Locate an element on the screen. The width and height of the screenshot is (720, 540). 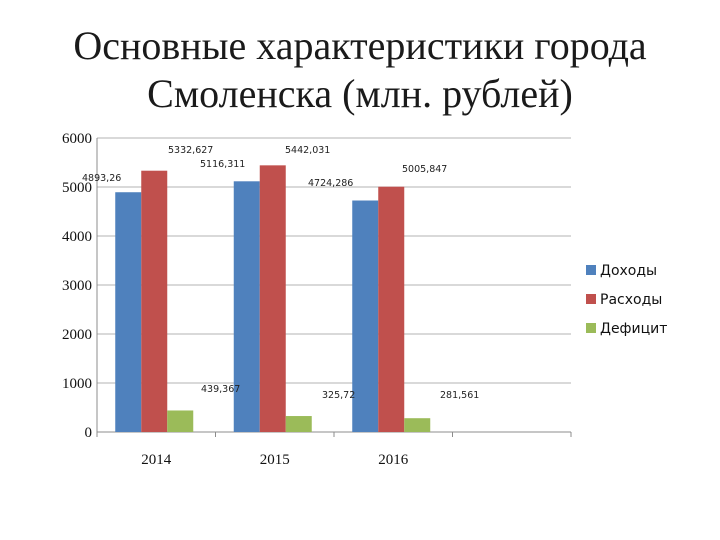
bar-Расходы-2016 is located at coordinates (391, 309).